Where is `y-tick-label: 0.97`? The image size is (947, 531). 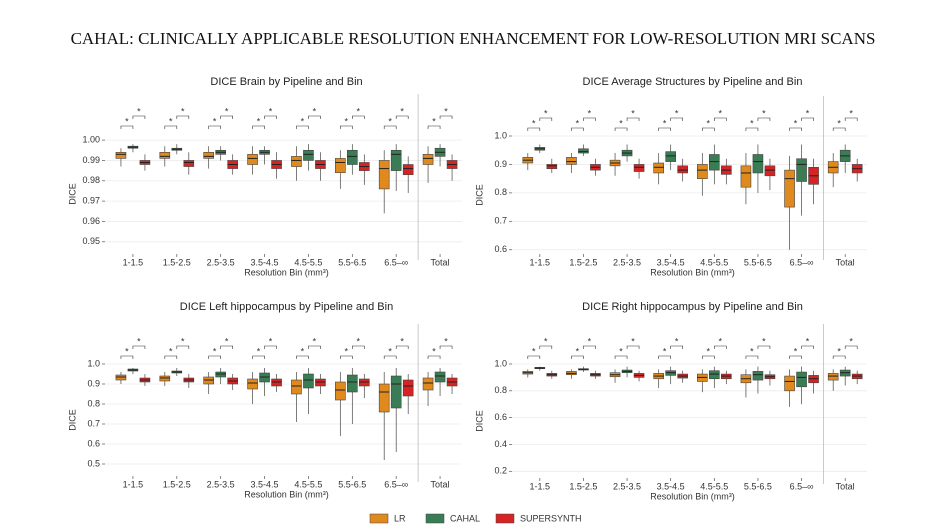
y-tick-label: 0.97 is located at coordinates (91, 200).